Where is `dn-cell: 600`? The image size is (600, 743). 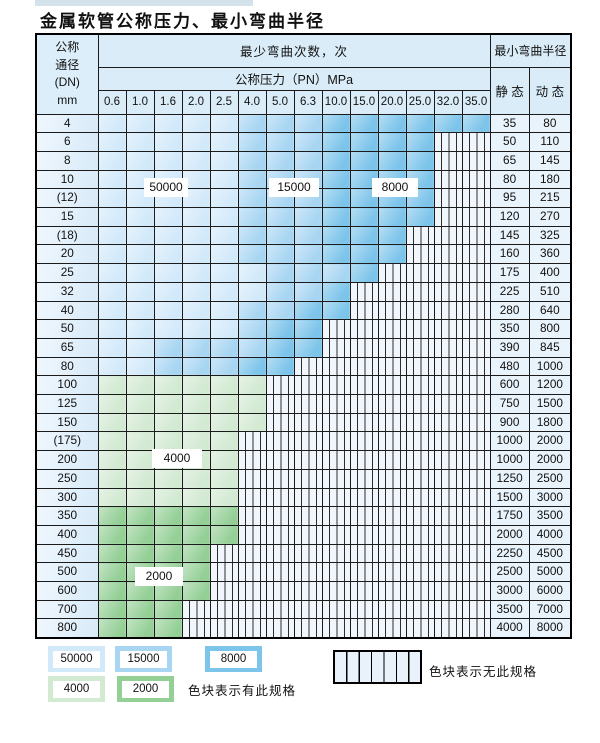 dn-cell: 600 is located at coordinates (67, 591).